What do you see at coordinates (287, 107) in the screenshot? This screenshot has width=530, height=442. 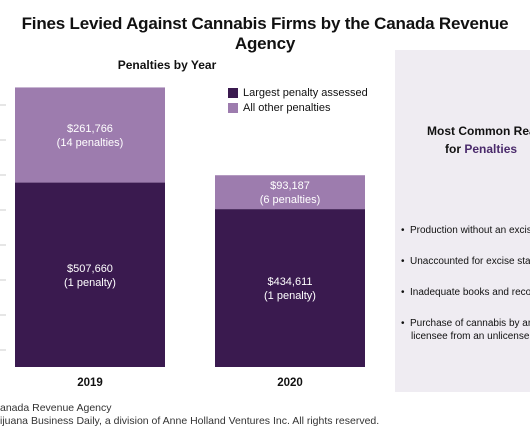 I see `legend-label-other: All other penalties` at bounding box center [287, 107].